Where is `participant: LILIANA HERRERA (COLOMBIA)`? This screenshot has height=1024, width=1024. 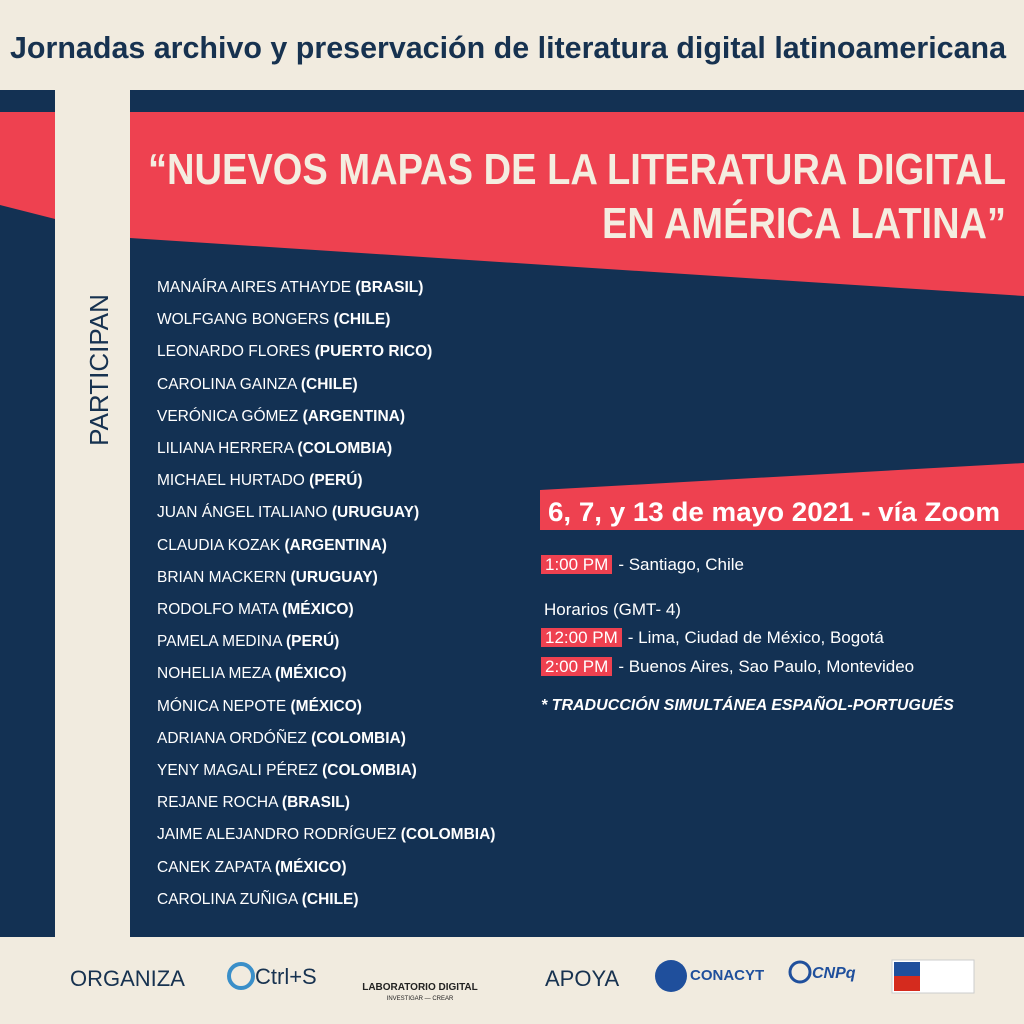
participant: LILIANA HERRERA (COLOMBIA) is located at coordinates (274, 449).